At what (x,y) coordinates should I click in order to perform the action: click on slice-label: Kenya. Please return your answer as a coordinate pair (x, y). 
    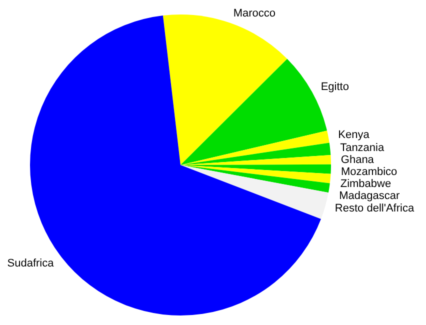
    Looking at the image, I should click on (354, 134).